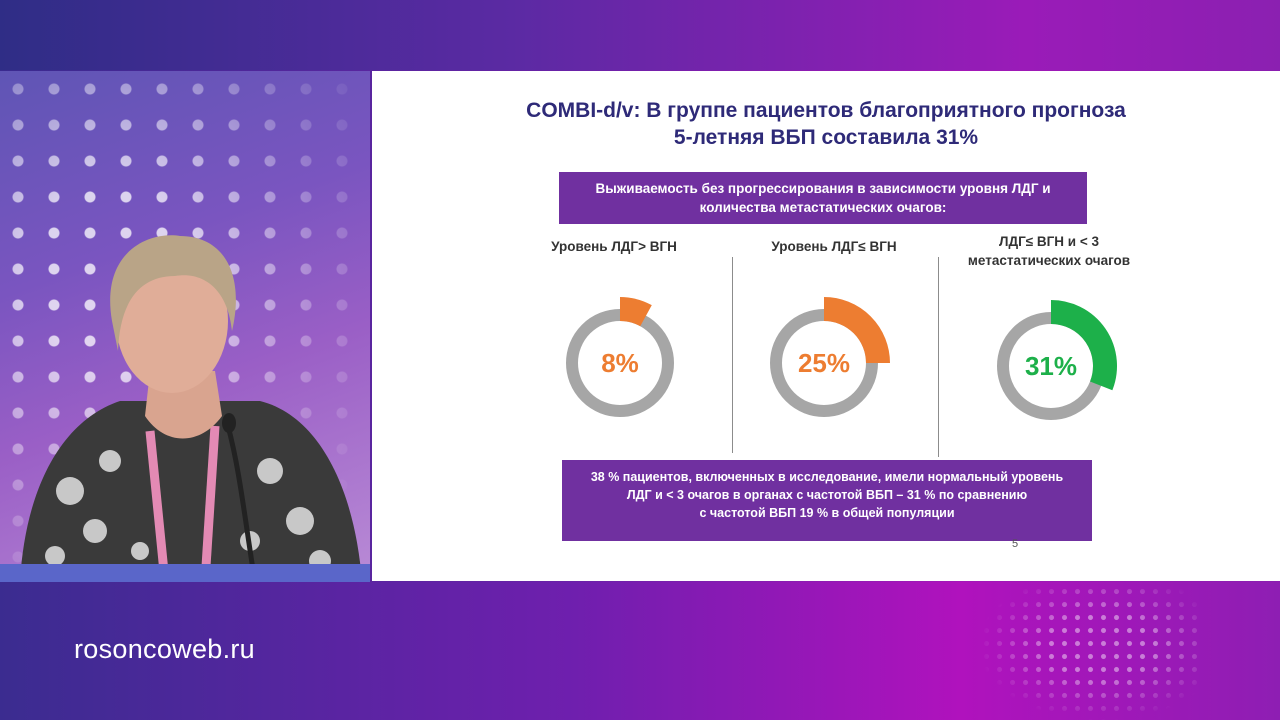 This screenshot has height=720, width=1280. What do you see at coordinates (640, 35) in the screenshot?
I see `top-banner` at bounding box center [640, 35].